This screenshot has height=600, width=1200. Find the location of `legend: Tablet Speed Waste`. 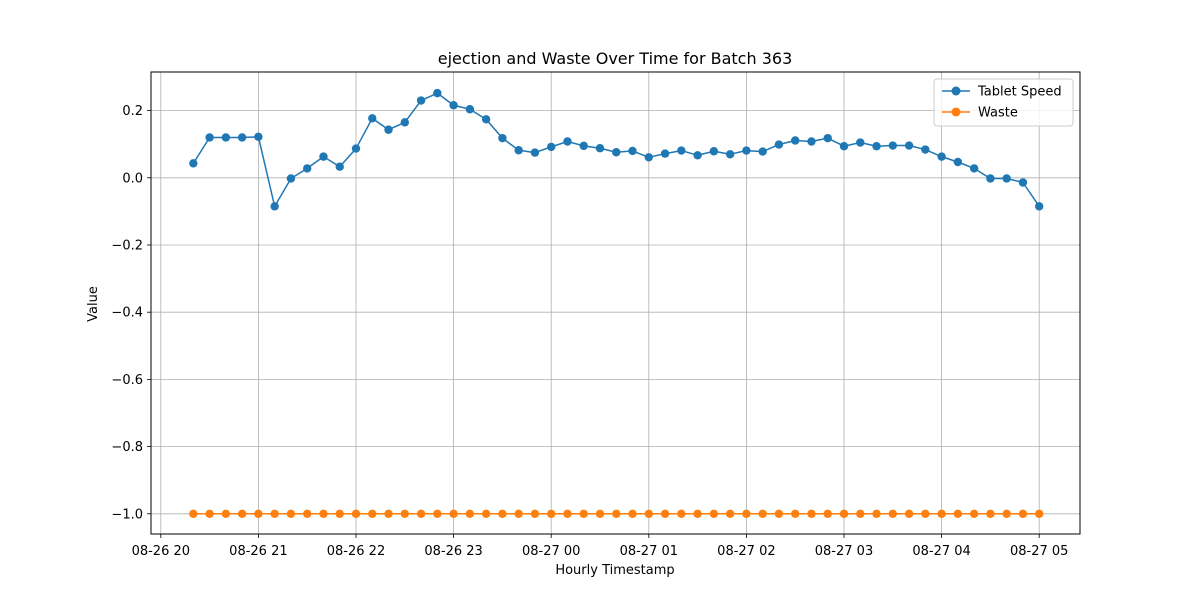

legend: Tablet Speed Waste is located at coordinates (1003, 102).